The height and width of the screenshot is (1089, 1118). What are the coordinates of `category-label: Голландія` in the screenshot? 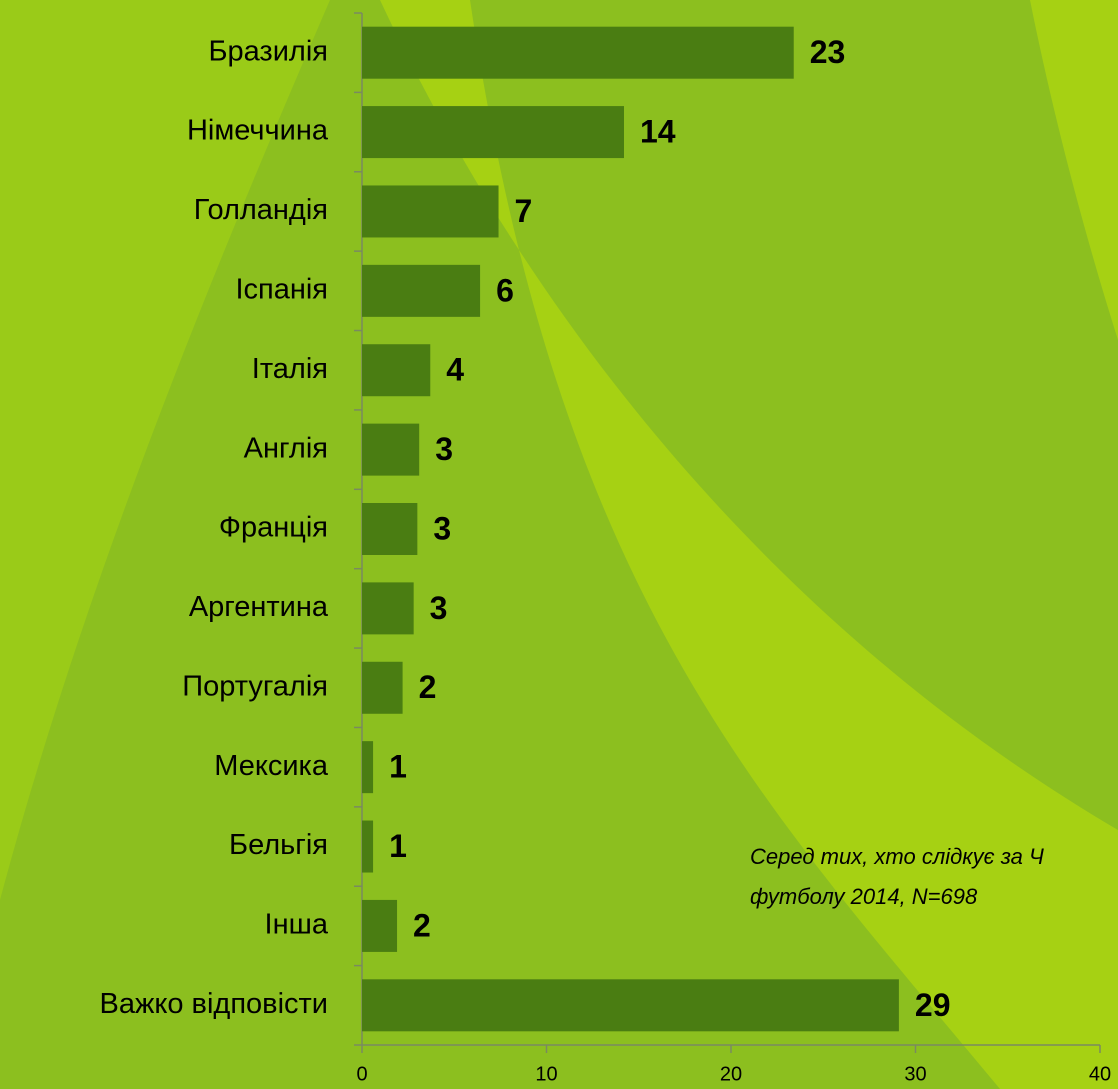 It's located at (261, 210).